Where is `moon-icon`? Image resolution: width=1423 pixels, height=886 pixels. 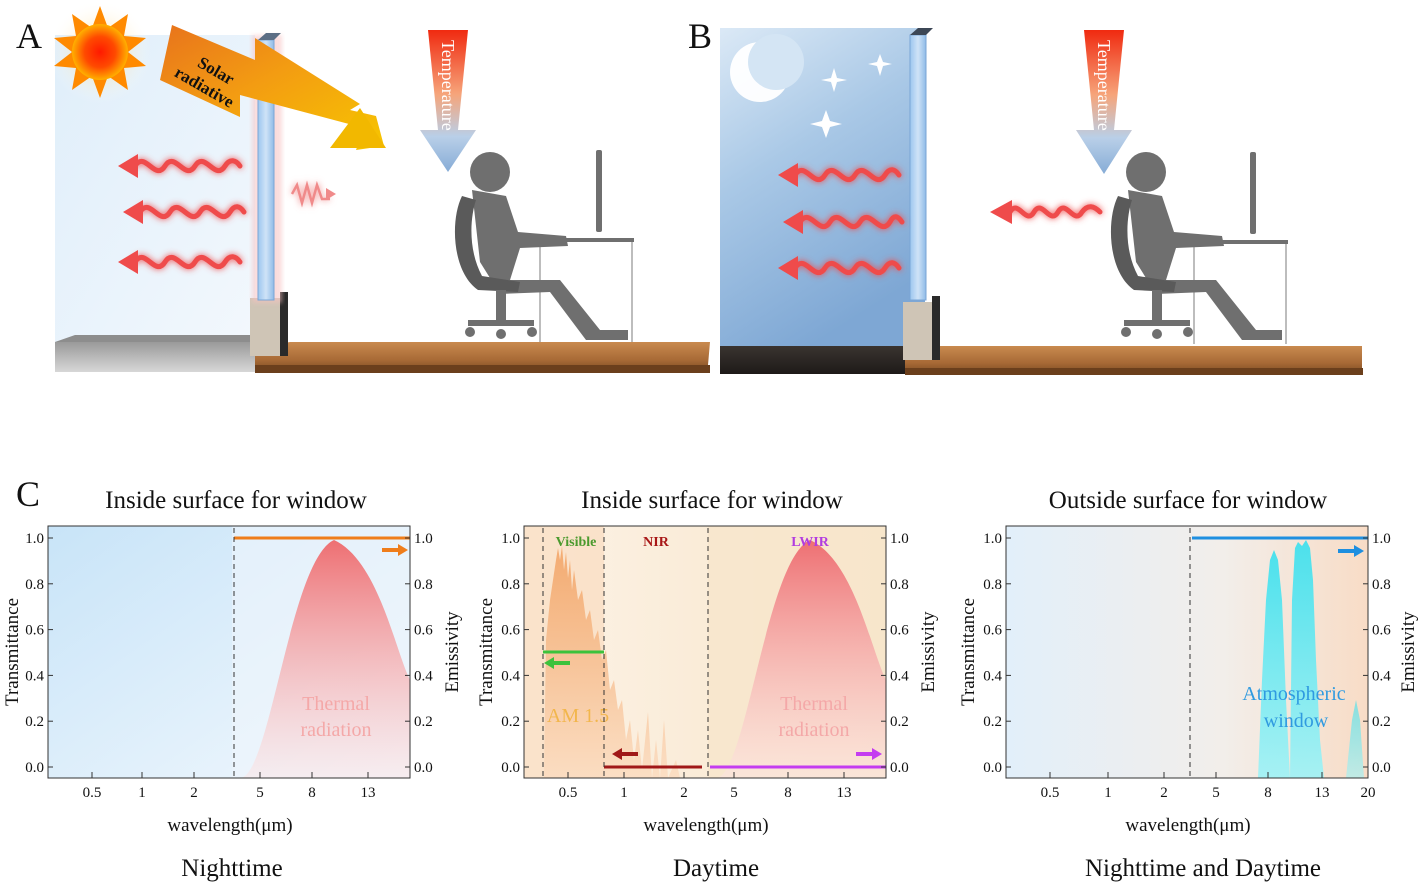 moon-icon is located at coordinates (767, 68).